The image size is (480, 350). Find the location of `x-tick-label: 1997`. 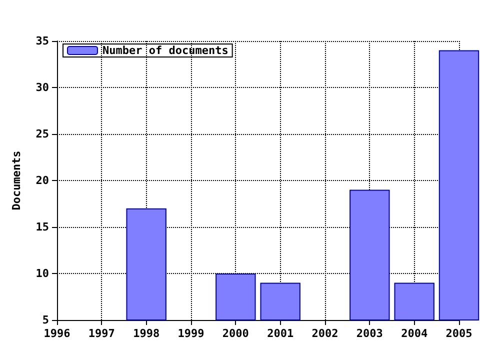

x-tick-label: 1997 is located at coordinates (101, 333).